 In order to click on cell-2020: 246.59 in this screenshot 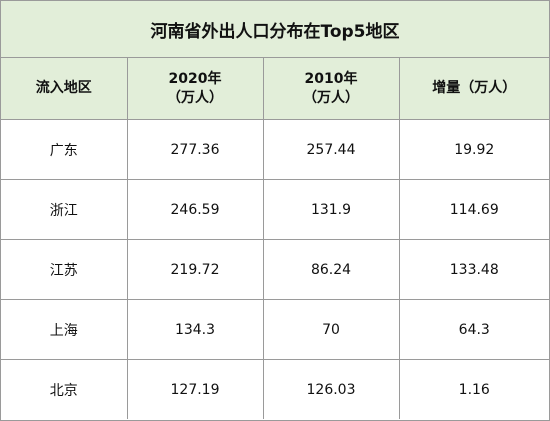, I will do `click(195, 209)`.